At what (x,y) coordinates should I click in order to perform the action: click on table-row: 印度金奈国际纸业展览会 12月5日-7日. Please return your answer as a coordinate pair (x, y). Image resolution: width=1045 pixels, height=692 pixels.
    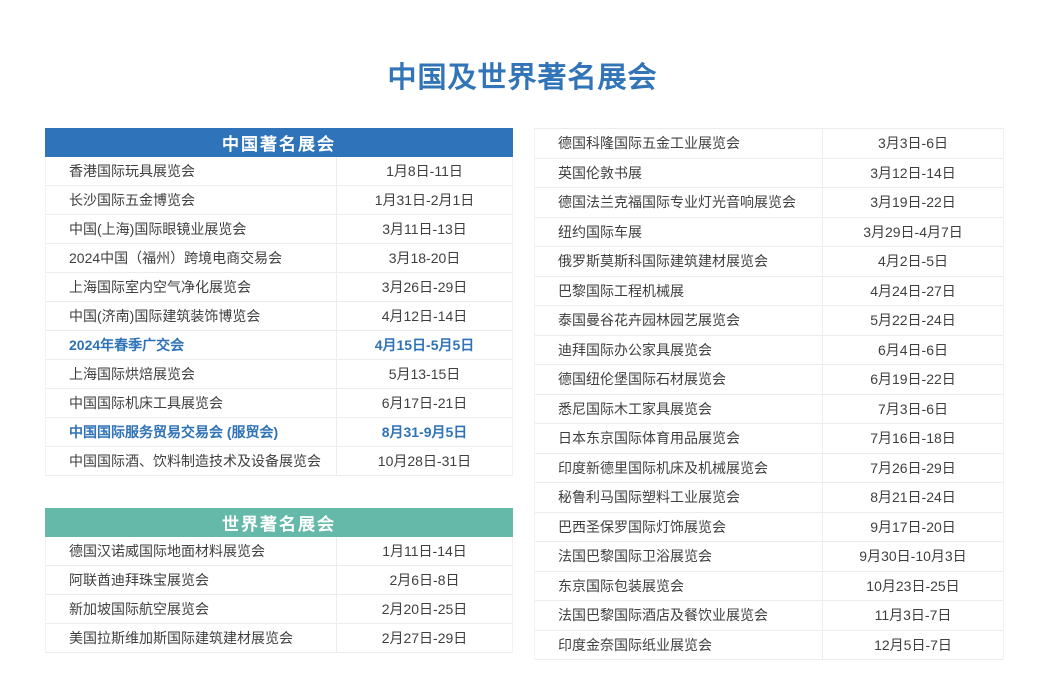
    Looking at the image, I should click on (769, 645).